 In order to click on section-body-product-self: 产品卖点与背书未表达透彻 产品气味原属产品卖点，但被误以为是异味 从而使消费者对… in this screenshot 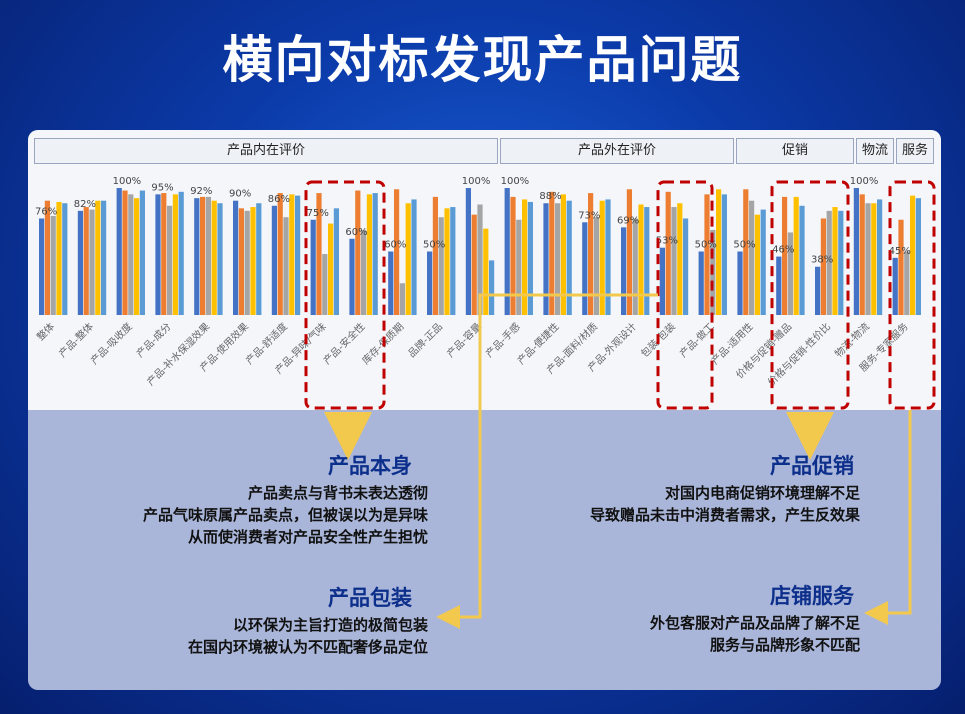, I will do `click(238, 515)`.